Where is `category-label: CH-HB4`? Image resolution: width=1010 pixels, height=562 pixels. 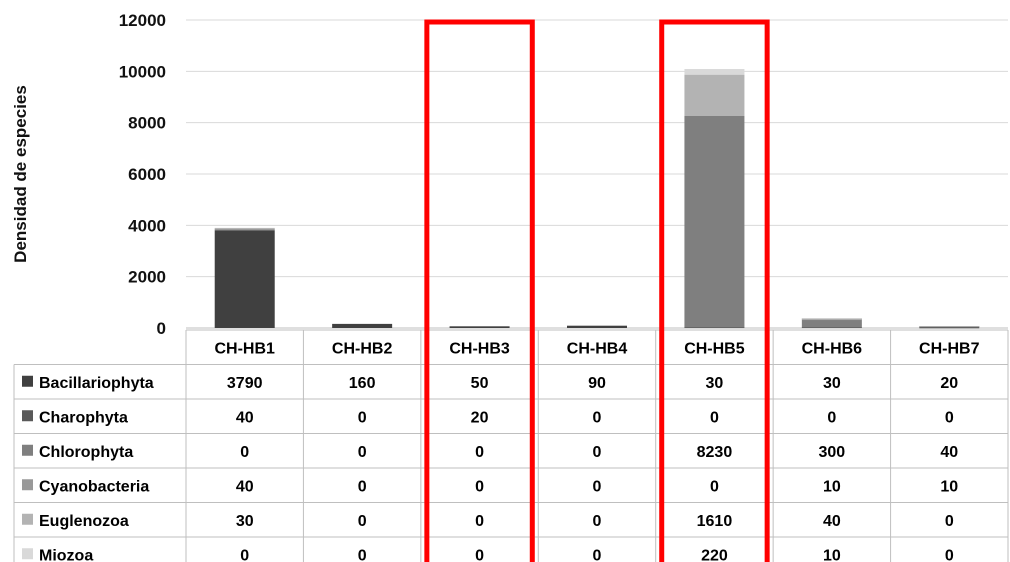 category-label: CH-HB4 is located at coordinates (597, 348).